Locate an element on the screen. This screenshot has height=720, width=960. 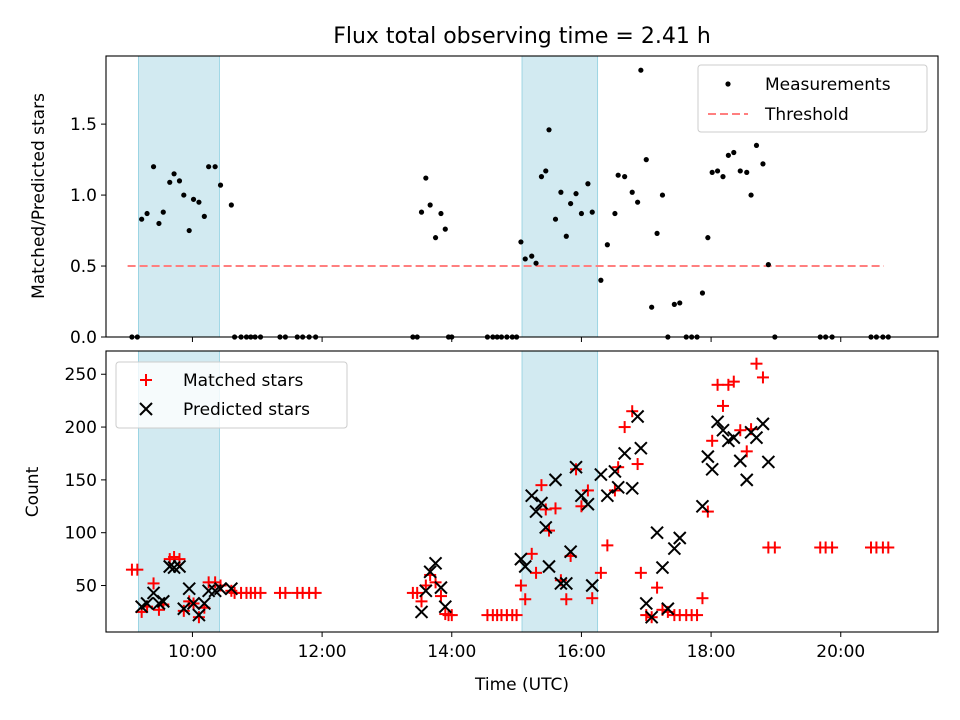
count-ytick-label: 150 is located at coordinates (81, 481).